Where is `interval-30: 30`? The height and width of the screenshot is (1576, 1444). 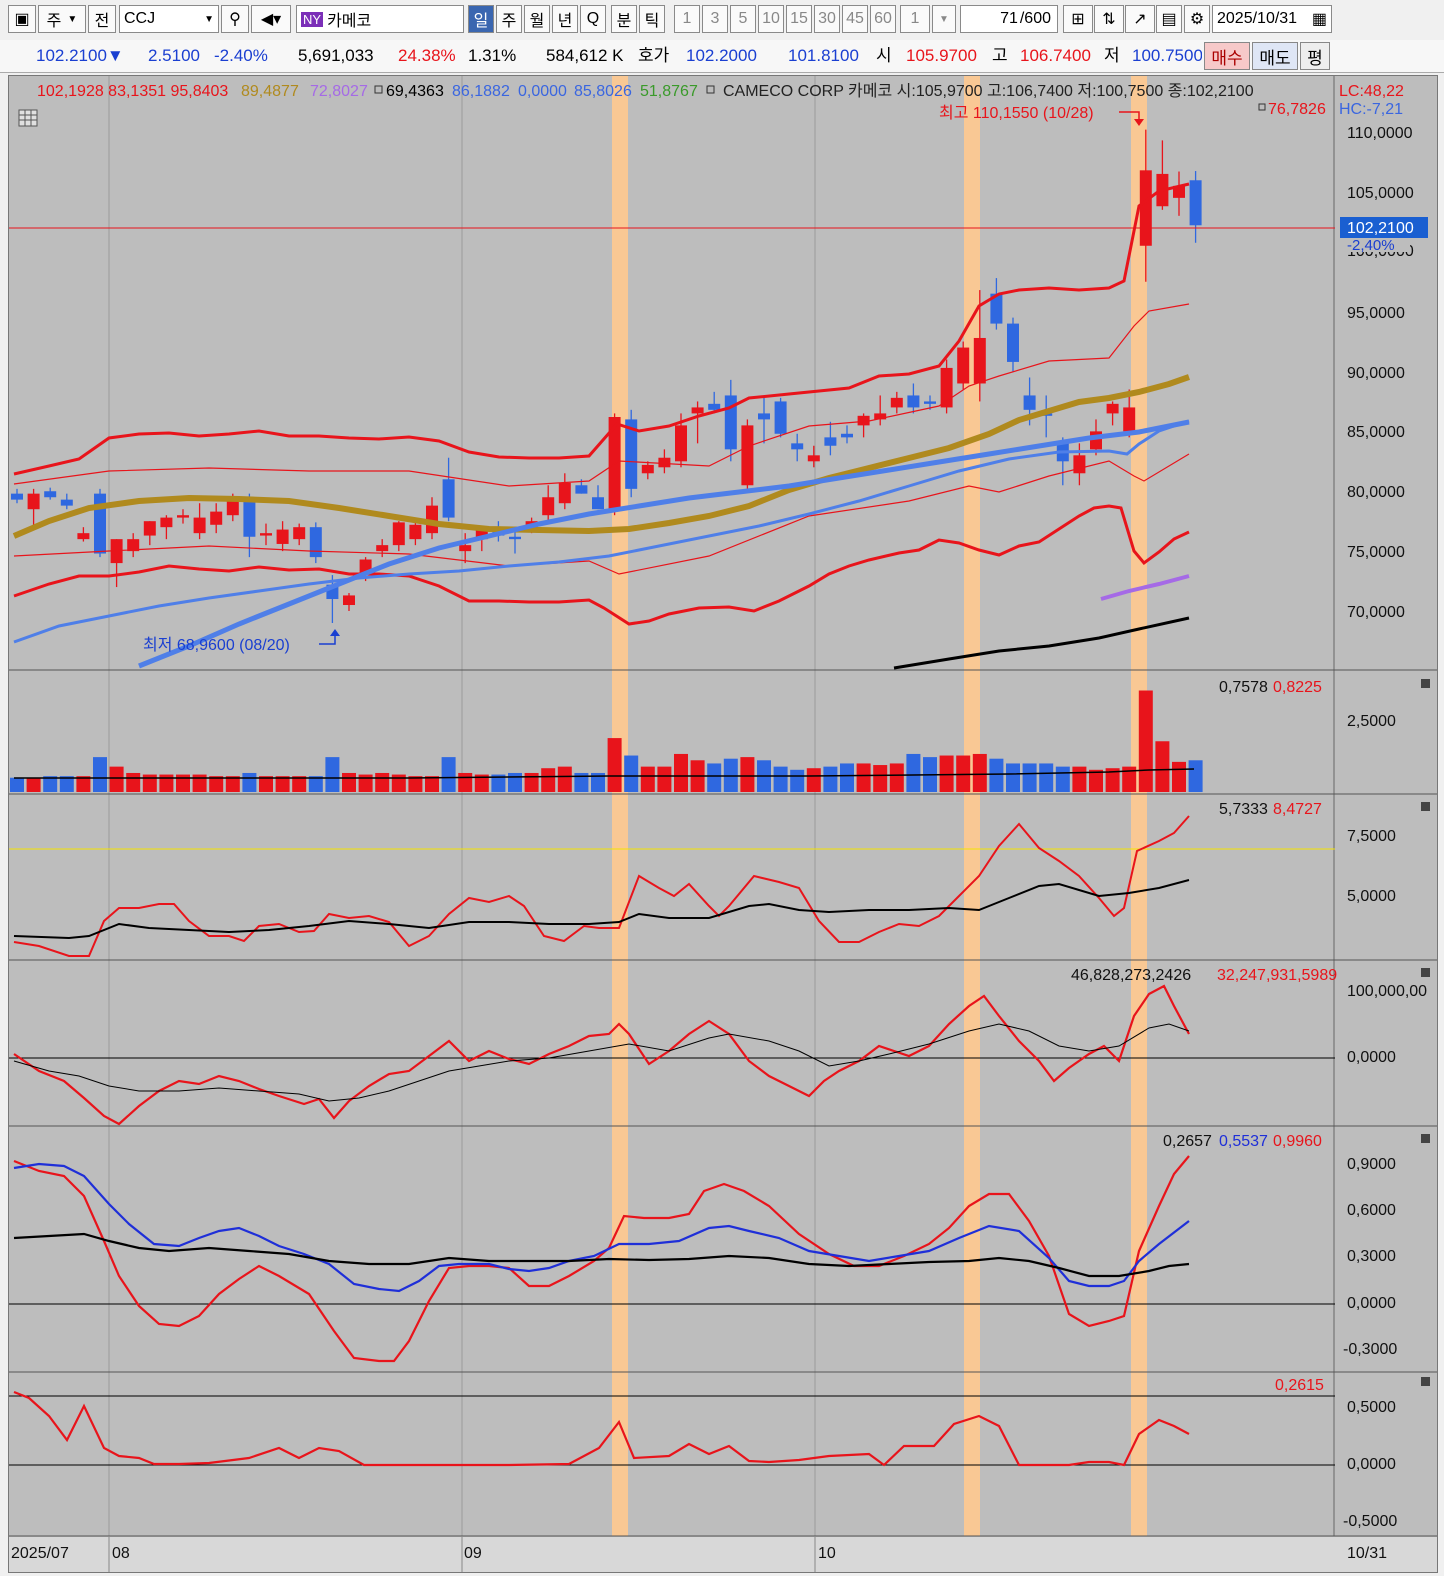 interval-30: 30 is located at coordinates (827, 19).